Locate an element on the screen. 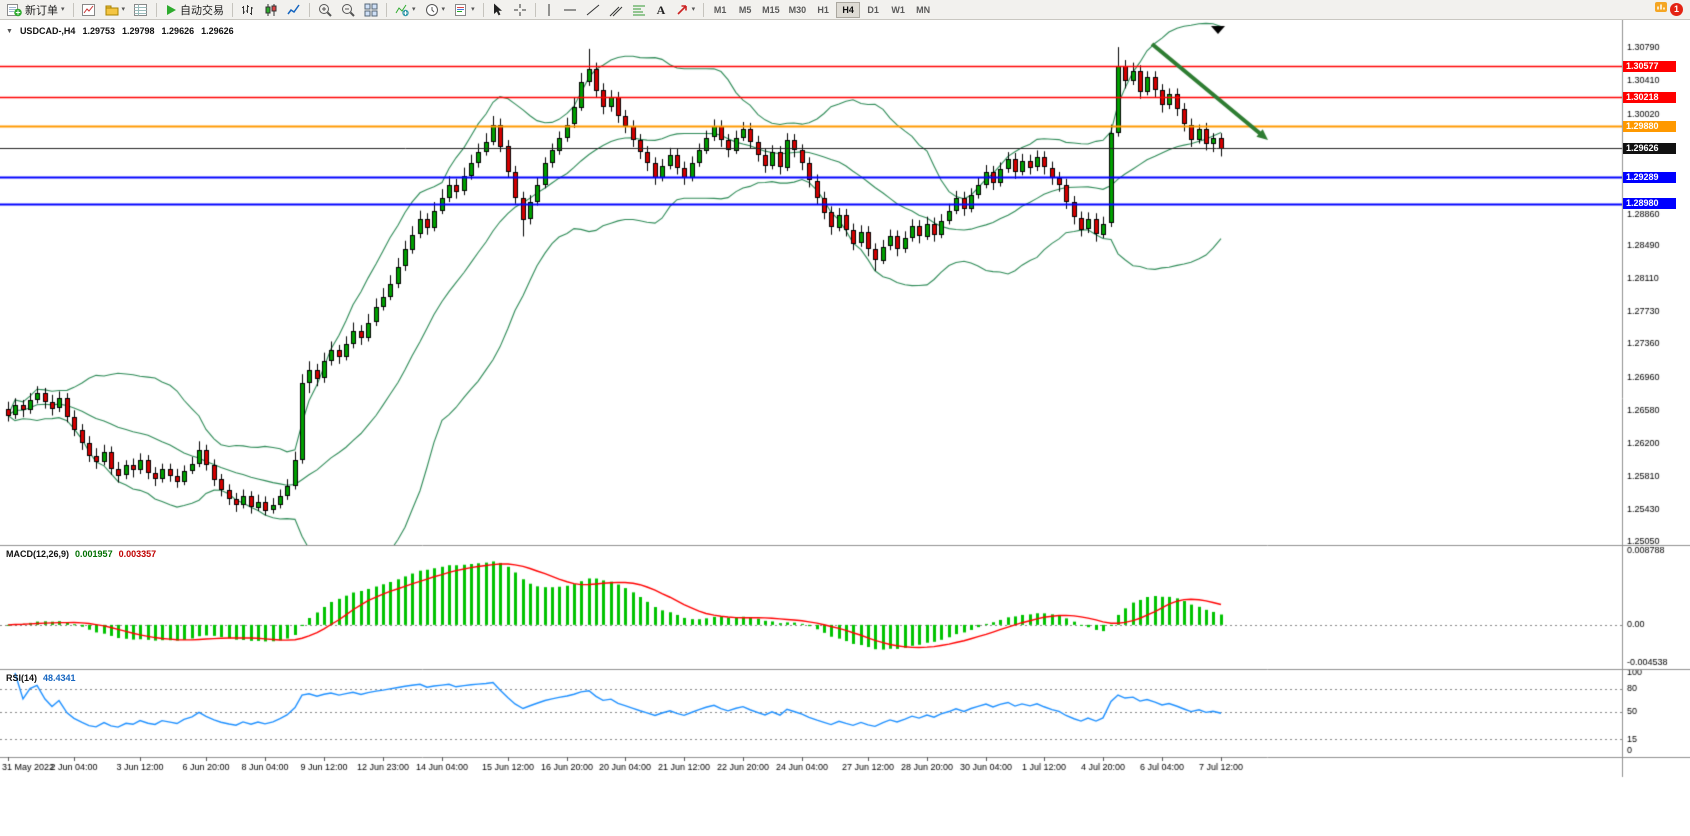 This screenshot has height=836, width=1690. toolbar-right-group: 1 is located at coordinates (1670, 9).